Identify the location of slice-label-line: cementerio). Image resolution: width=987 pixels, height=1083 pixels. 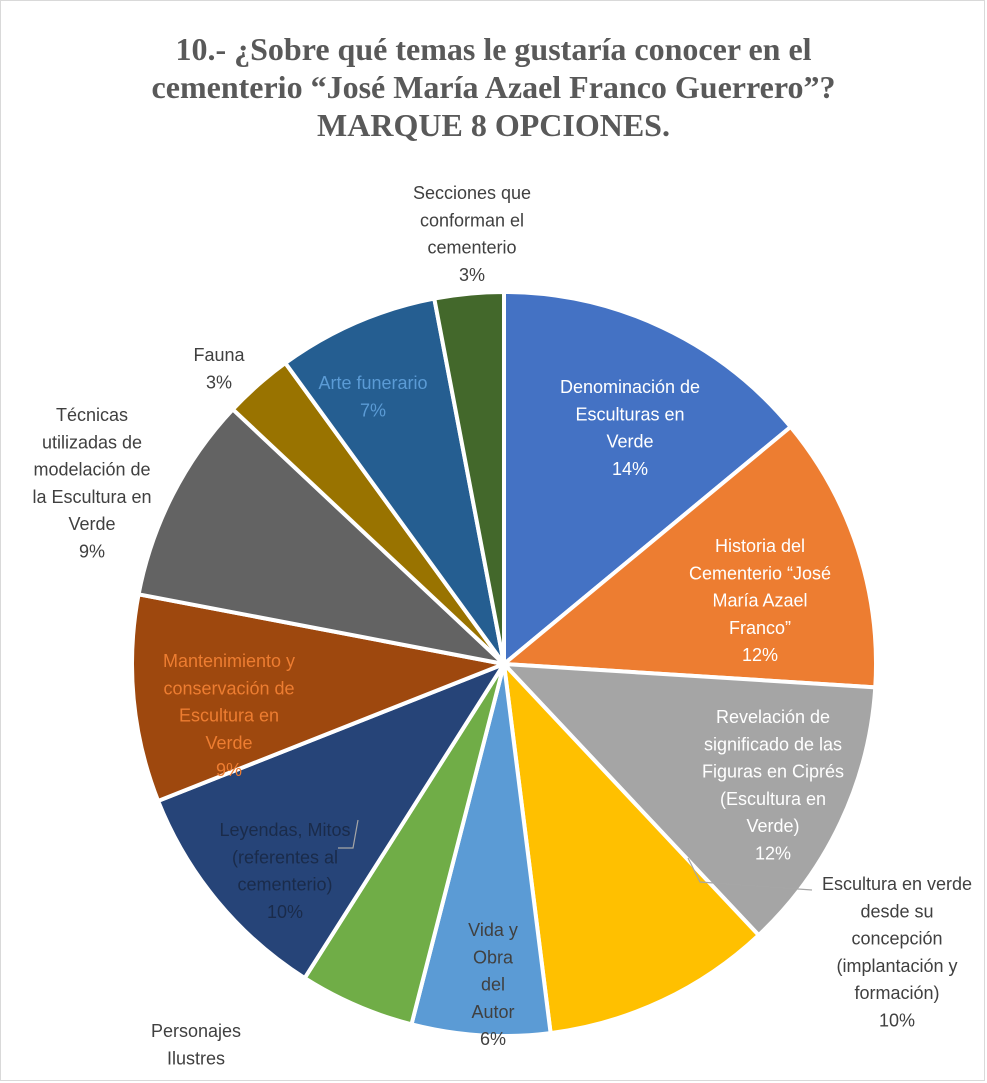
(284, 885).